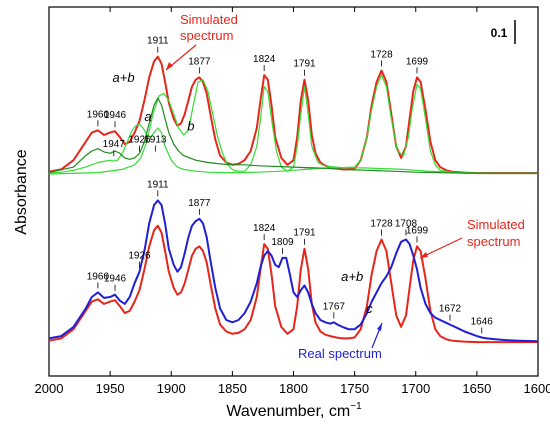 The image size is (550, 427). I want to click on lower-legend-arrowhead, so click(424, 255).